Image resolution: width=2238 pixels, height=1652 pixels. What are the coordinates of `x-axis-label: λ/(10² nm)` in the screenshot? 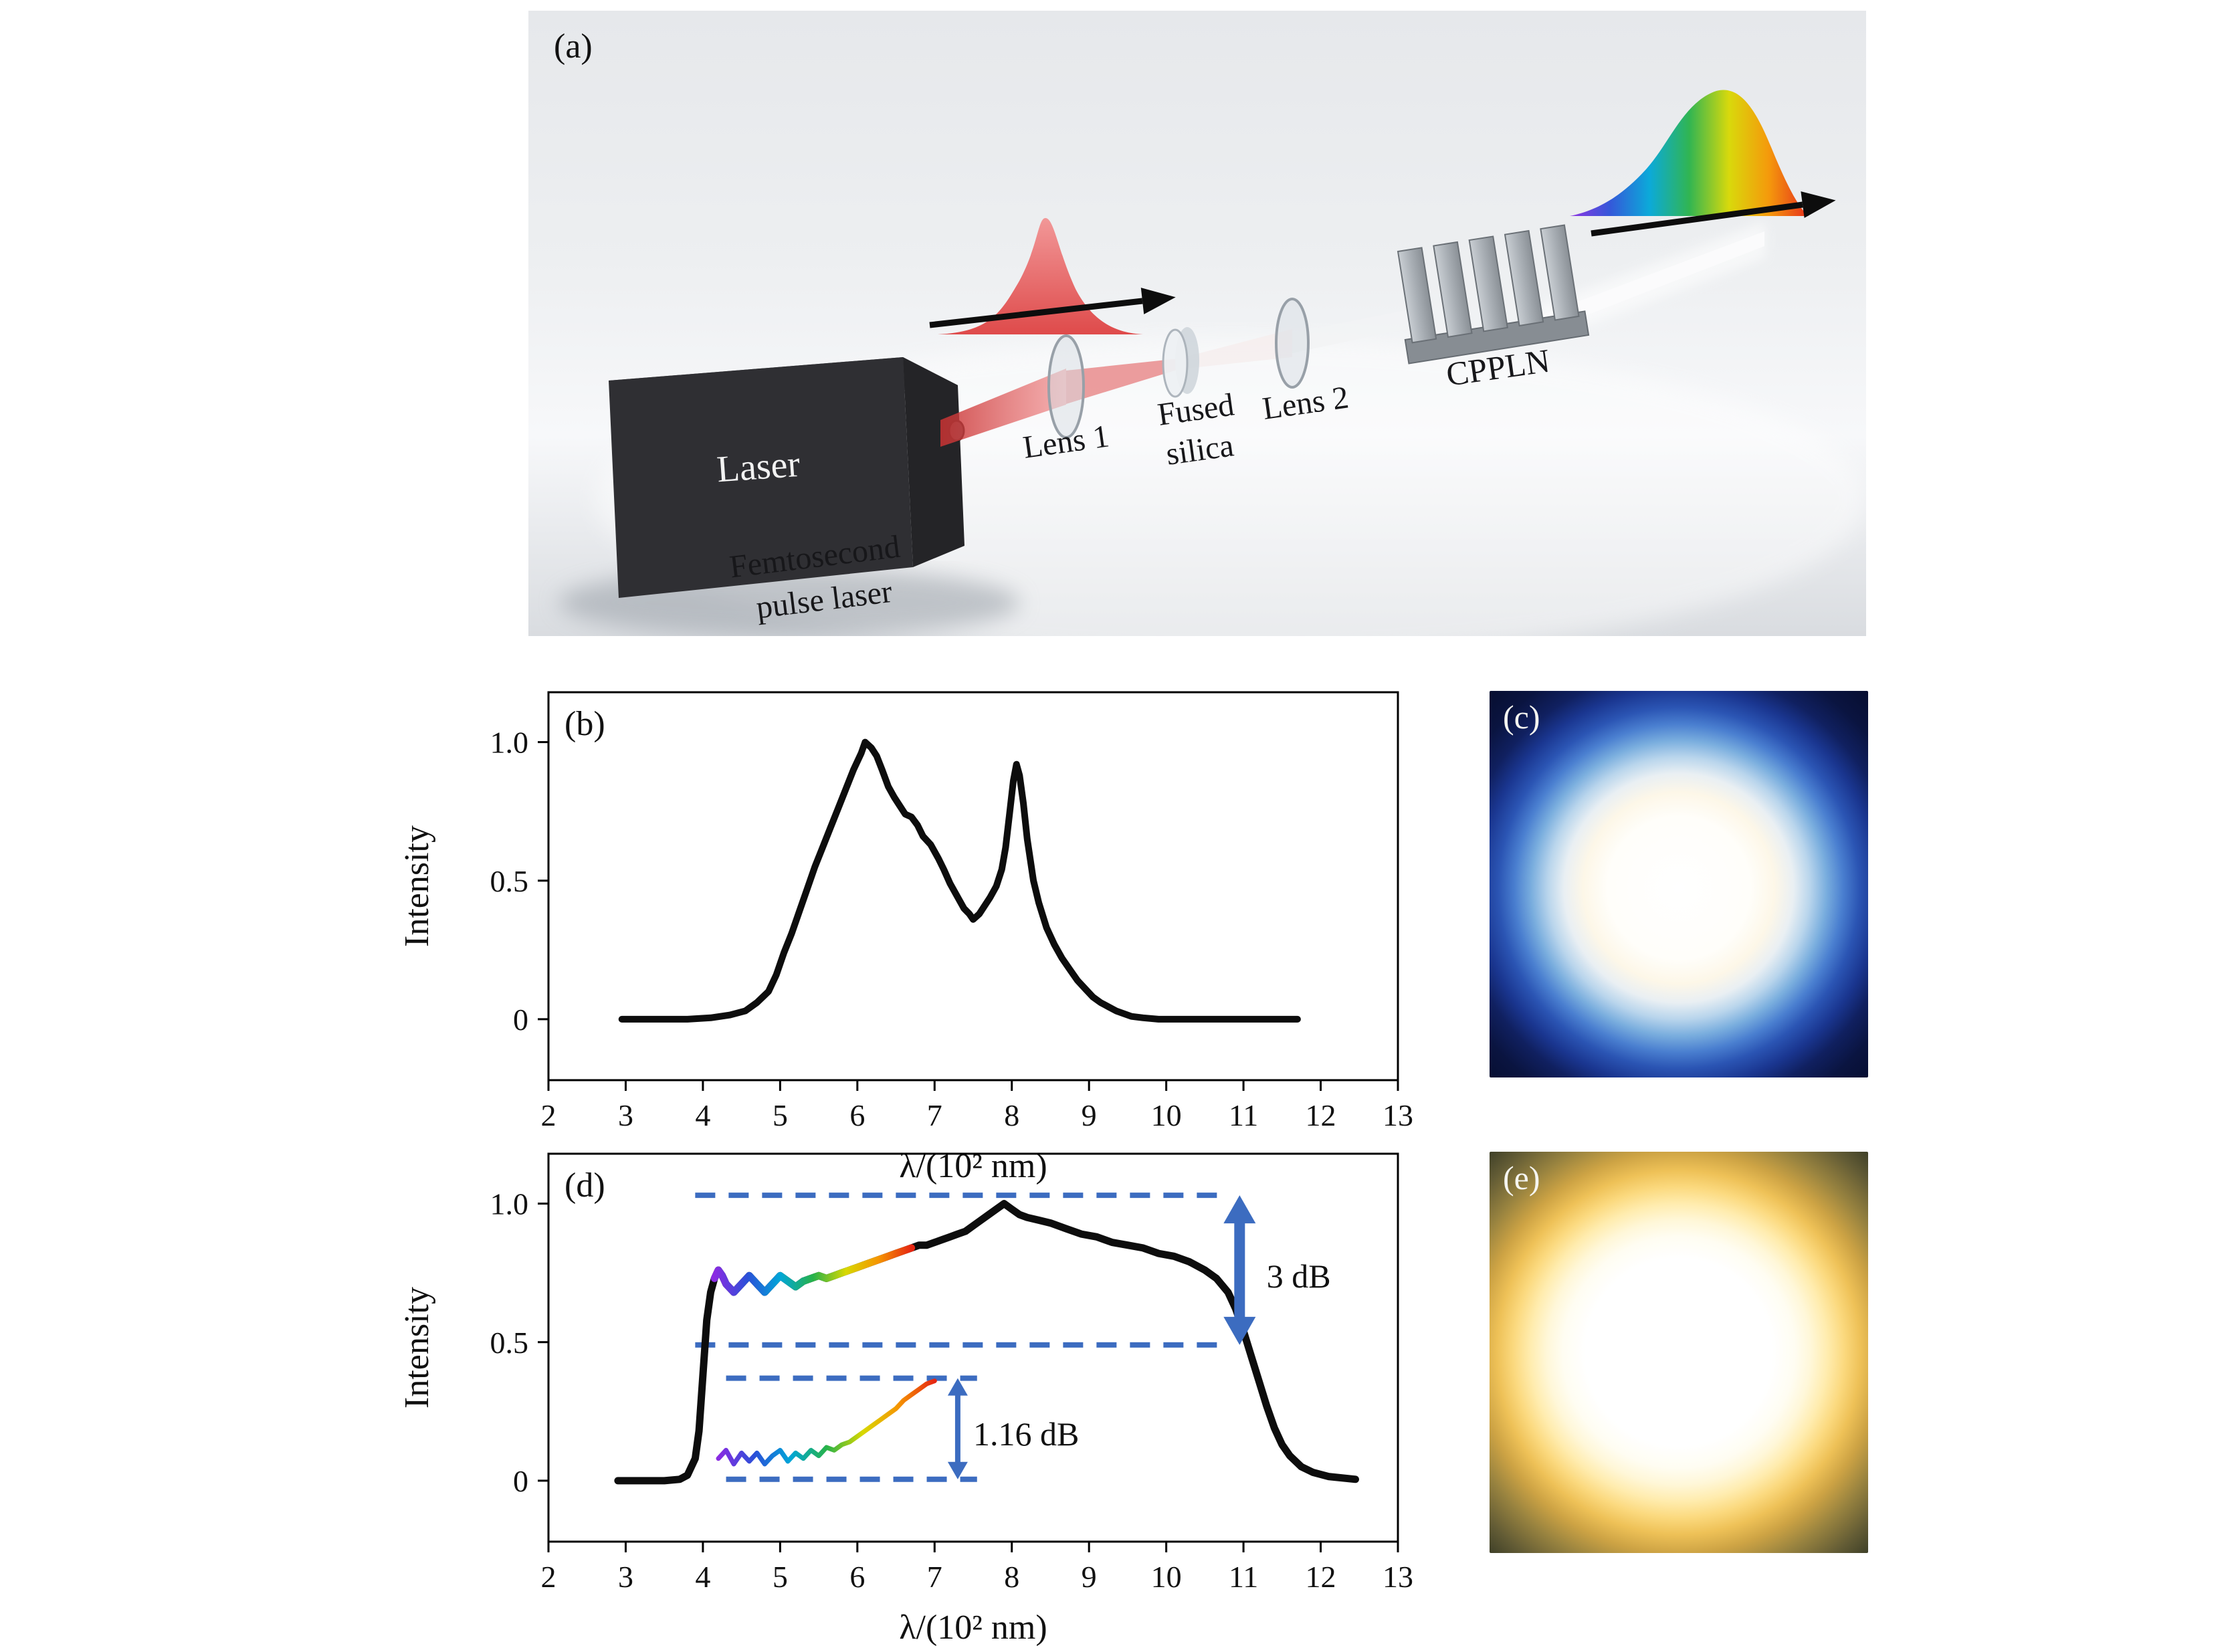 It's located at (973, 1628).